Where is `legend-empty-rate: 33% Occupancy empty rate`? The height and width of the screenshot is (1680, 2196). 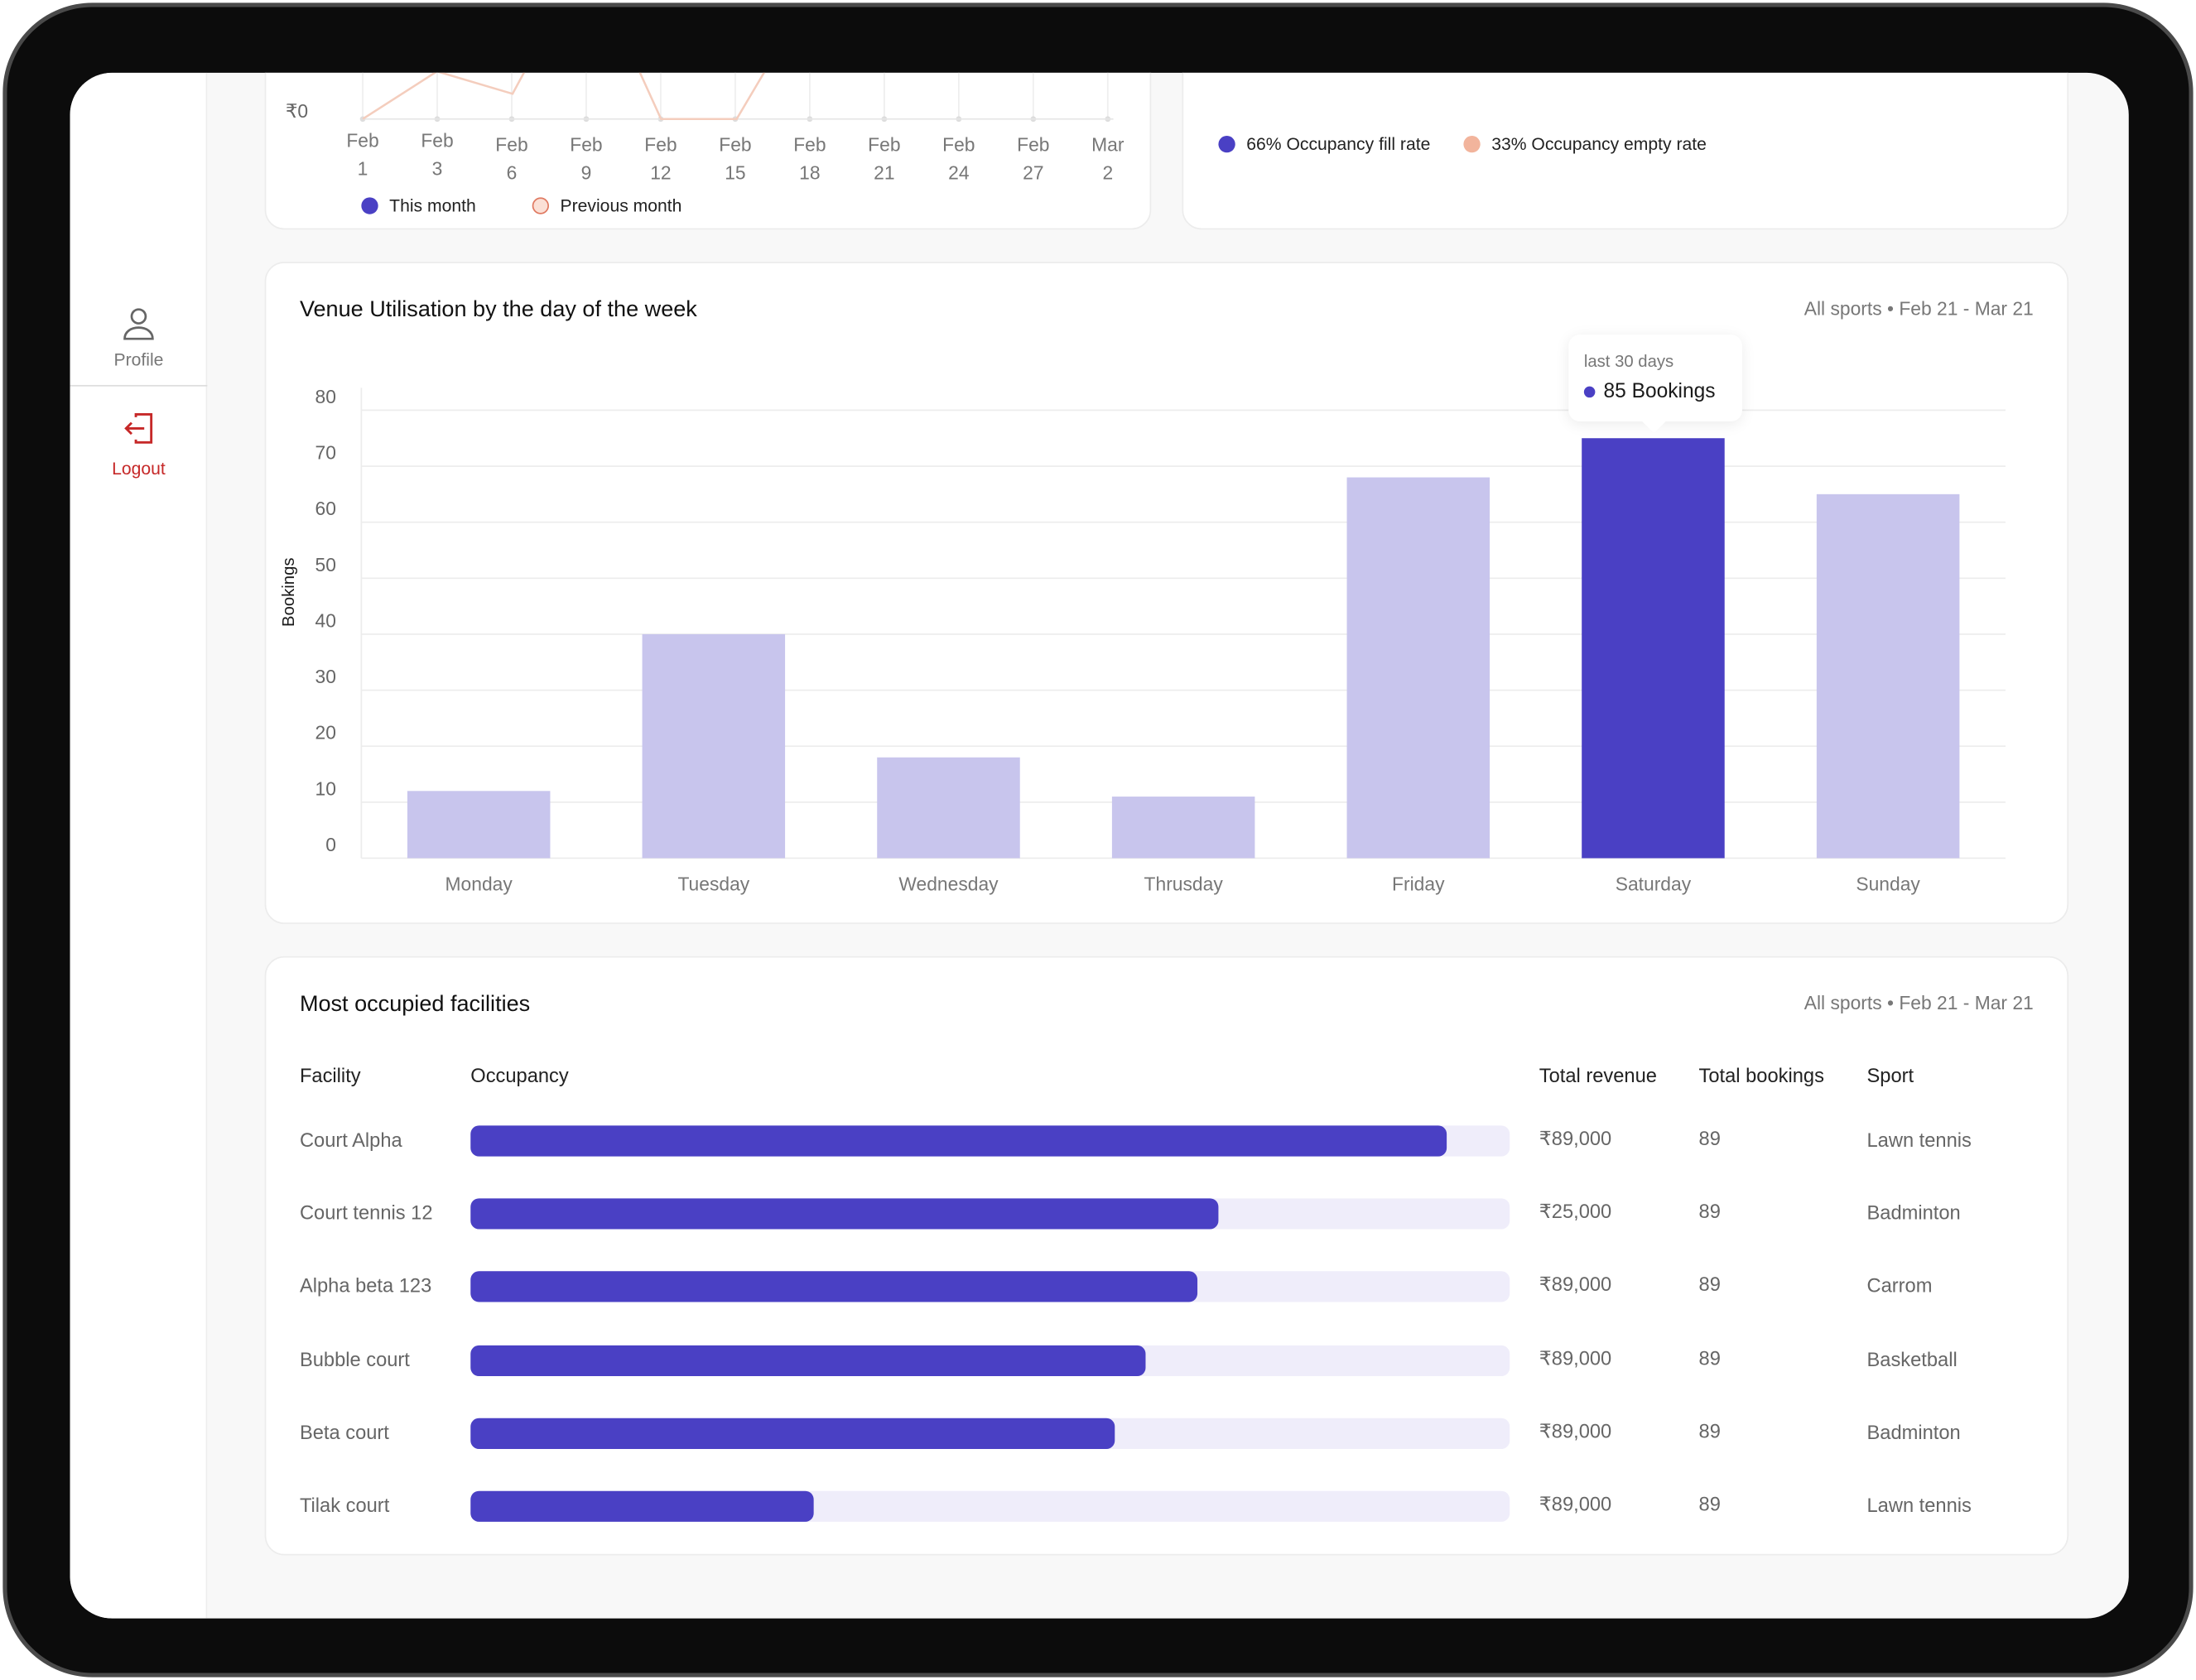 legend-empty-rate: 33% Occupancy empty rate is located at coordinates (1585, 144).